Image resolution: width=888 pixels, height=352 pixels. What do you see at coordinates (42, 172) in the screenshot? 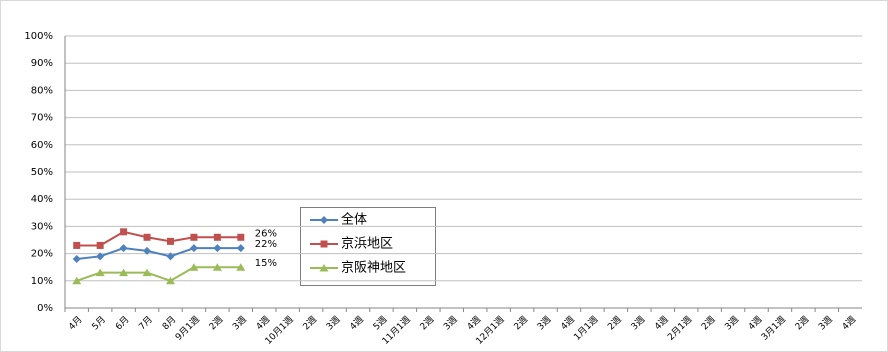
I see `y-tick-label: 50%` at bounding box center [42, 172].